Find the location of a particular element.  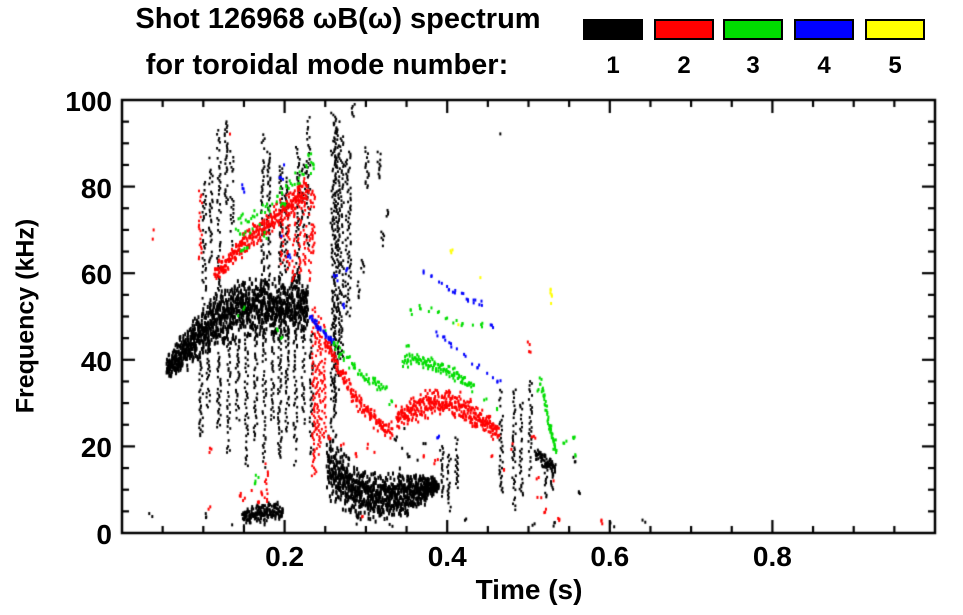

y-tick-label-20: 20 is located at coordinates (96, 448).